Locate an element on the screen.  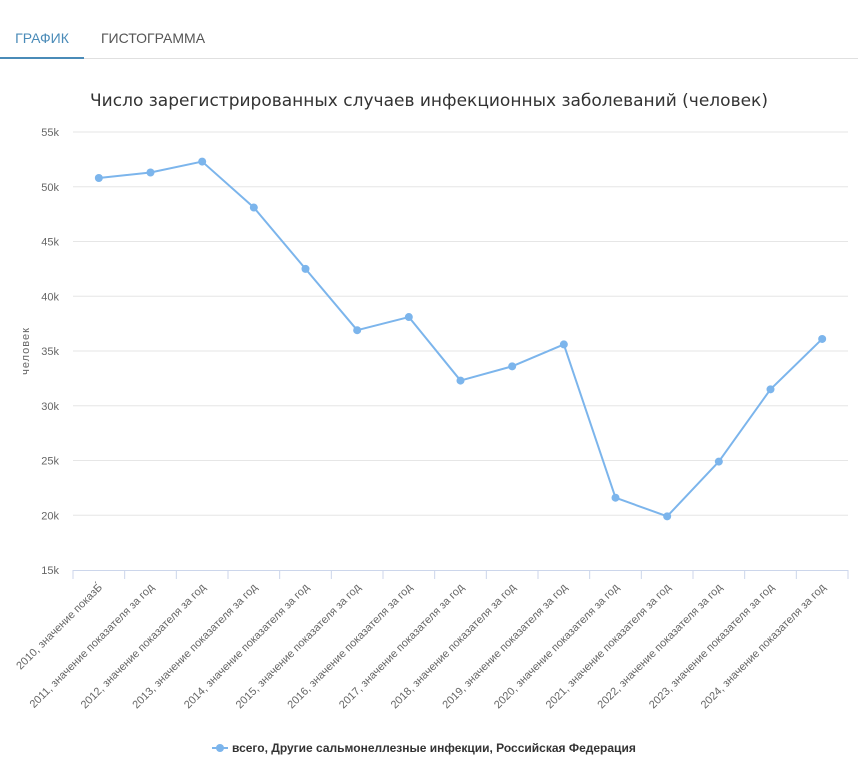
y-axis-ticks: 15k 20k 25k 30k 35k 40k 45k 50k 55k is located at coordinates (50, 352).